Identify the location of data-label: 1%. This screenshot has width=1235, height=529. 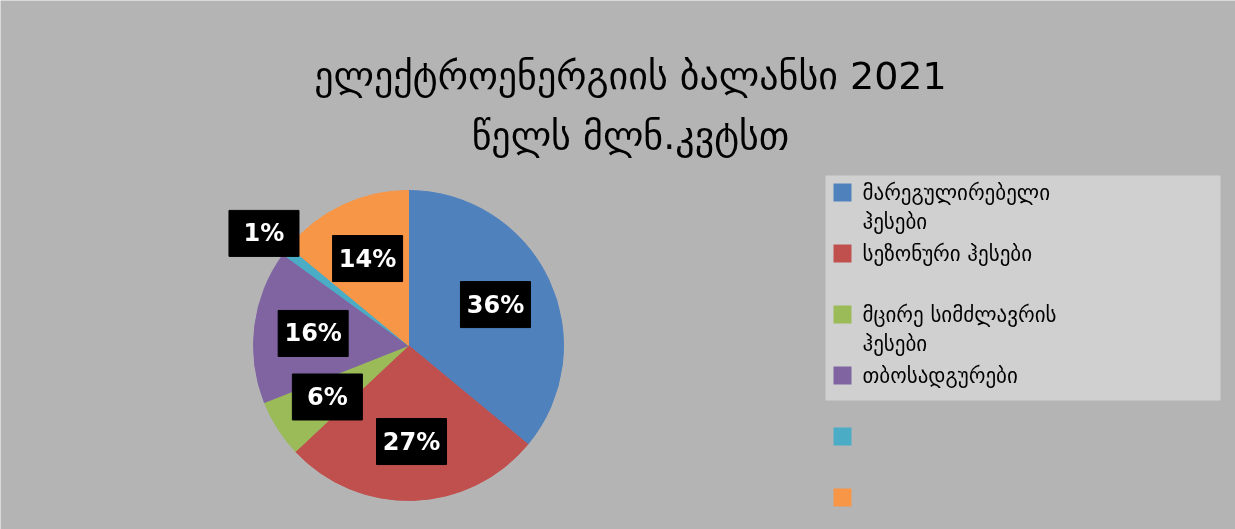
(264, 233).